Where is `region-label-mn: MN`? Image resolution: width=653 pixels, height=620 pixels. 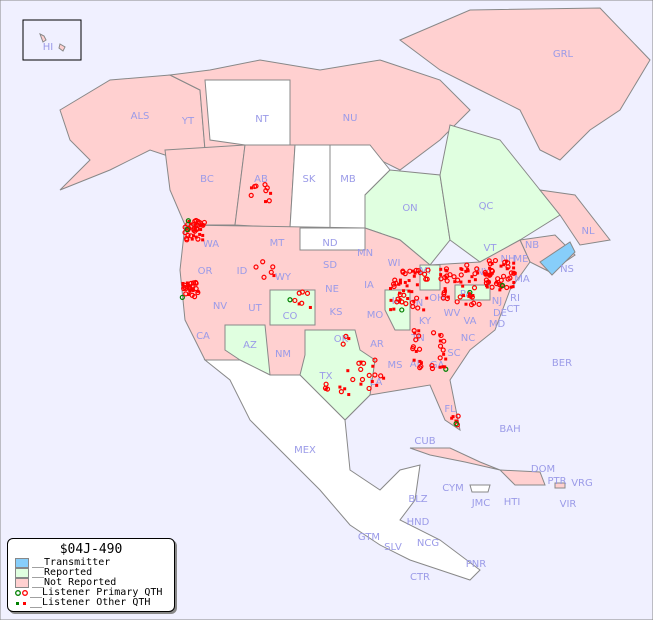
region-label-mn: MN is located at coordinates (365, 253).